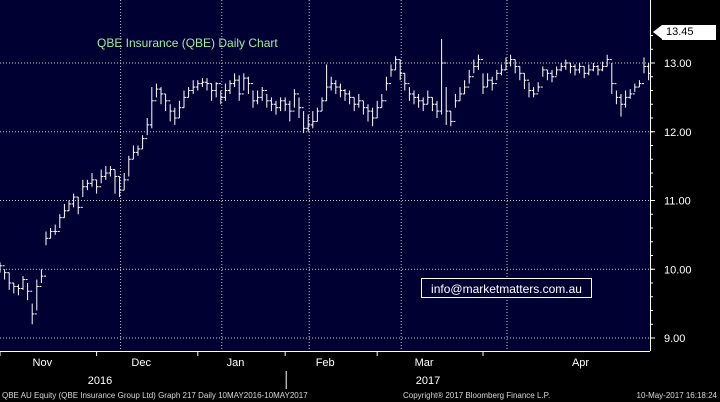 The image size is (720, 402). Describe the element at coordinates (325, 363) in the screenshot. I see `x-month-label: Feb` at that location.